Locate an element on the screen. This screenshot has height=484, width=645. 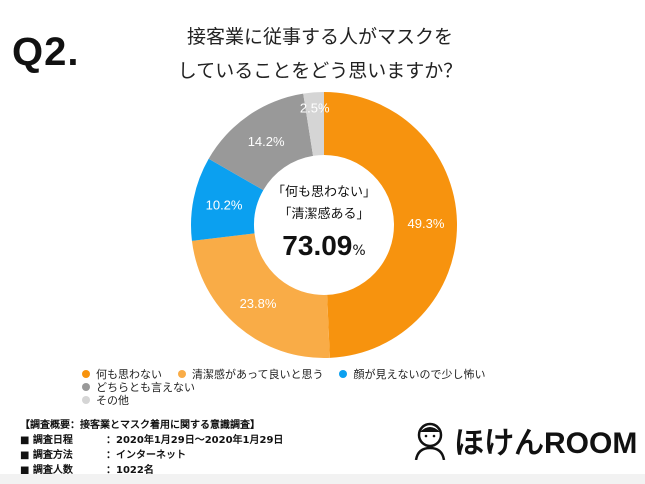
slice-label: 10.2% is located at coordinates (224, 205).